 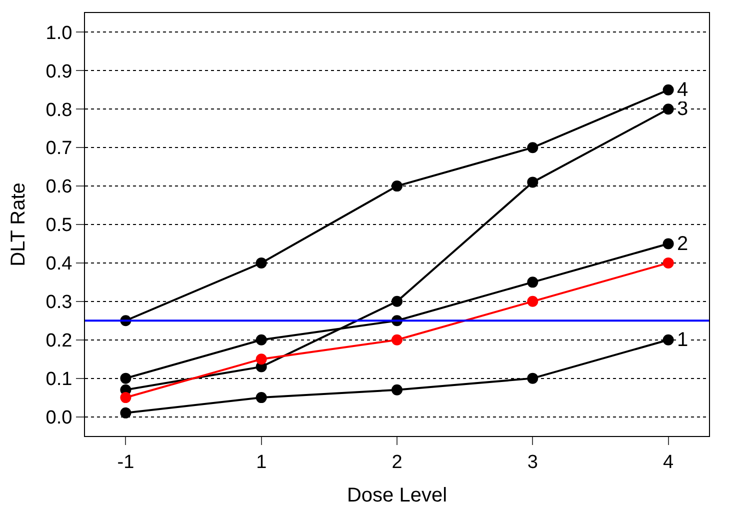 I want to click on x-tick-label: 4, so click(x=668, y=462).